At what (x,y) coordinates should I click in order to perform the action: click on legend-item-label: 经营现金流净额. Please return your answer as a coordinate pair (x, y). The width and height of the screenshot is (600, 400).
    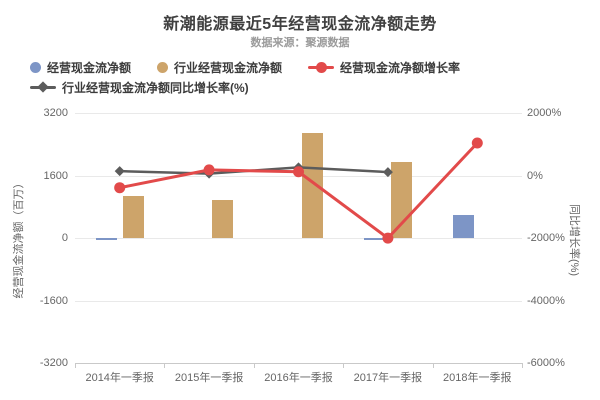
    Looking at the image, I should click on (89, 67).